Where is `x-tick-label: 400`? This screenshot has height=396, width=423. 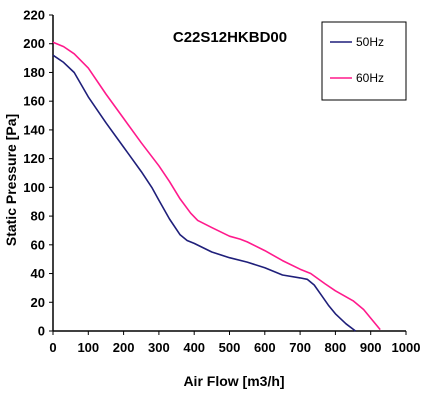
x-tick-label: 400 is located at coordinates (194, 347).